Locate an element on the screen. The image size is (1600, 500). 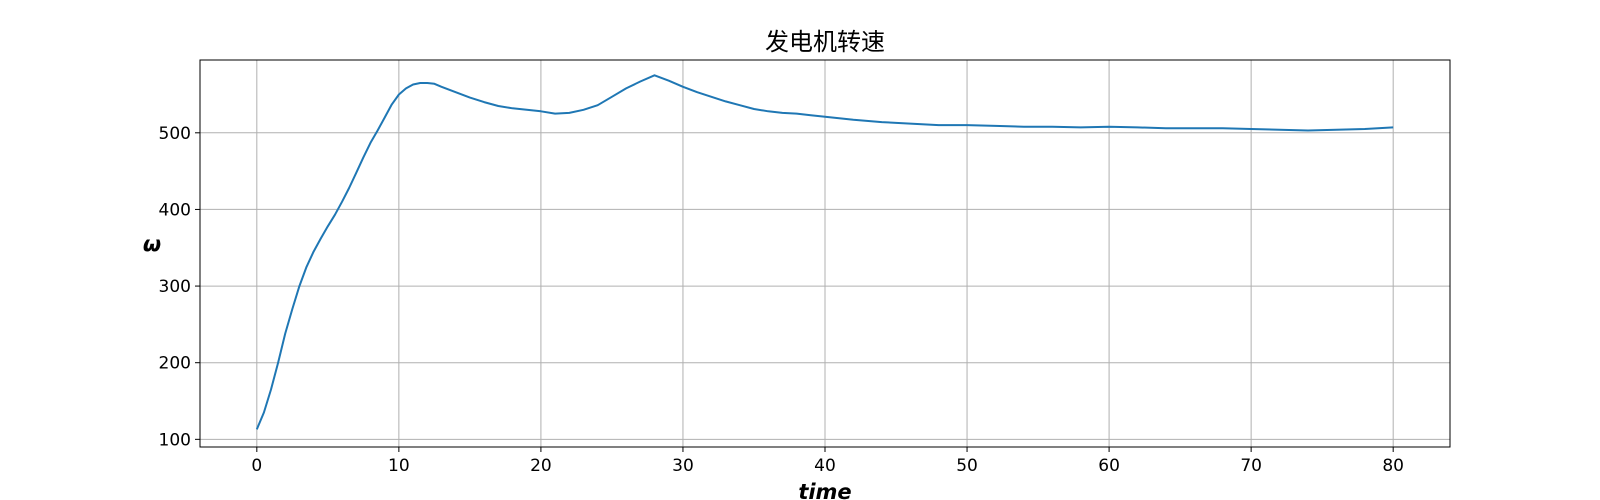
x-tick-label: 80 is located at coordinates (1393, 466).